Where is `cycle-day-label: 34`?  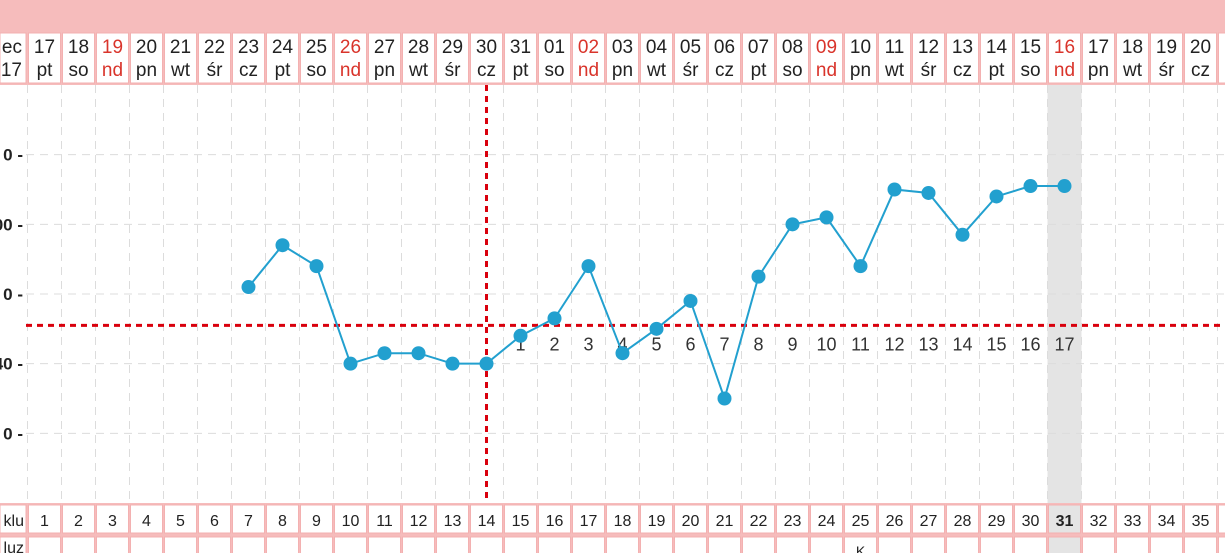 cycle-day-label: 34 is located at coordinates (1167, 521).